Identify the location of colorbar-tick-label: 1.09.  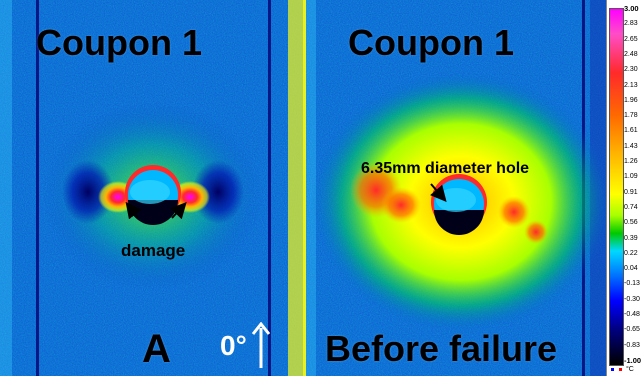
(631, 177).